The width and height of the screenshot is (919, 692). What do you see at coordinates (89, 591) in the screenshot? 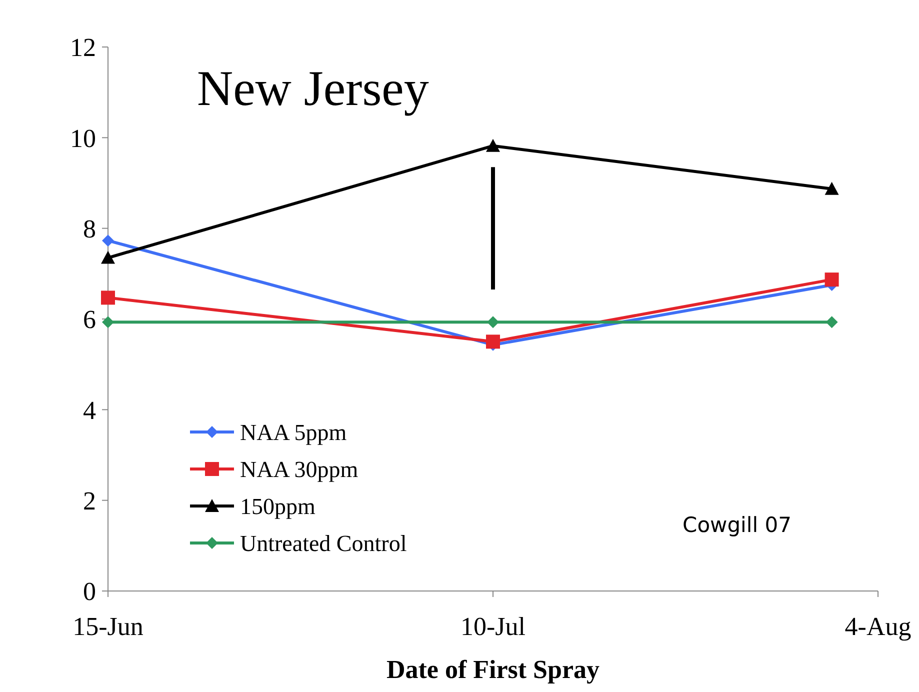
I see `y-tick-label: 0` at bounding box center [89, 591].